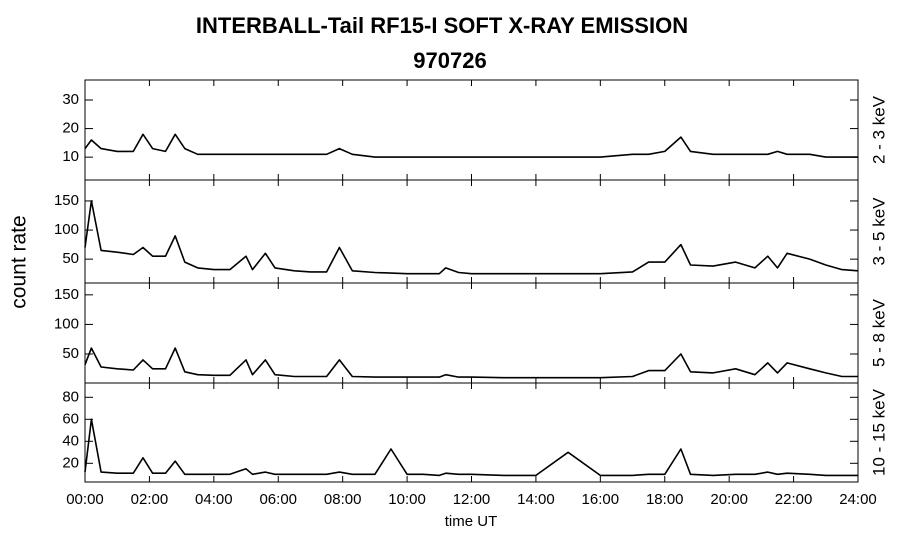 The width and height of the screenshot is (900, 548). What do you see at coordinates (85, 499) in the screenshot?
I see `x-tick-label: 00:00` at bounding box center [85, 499].